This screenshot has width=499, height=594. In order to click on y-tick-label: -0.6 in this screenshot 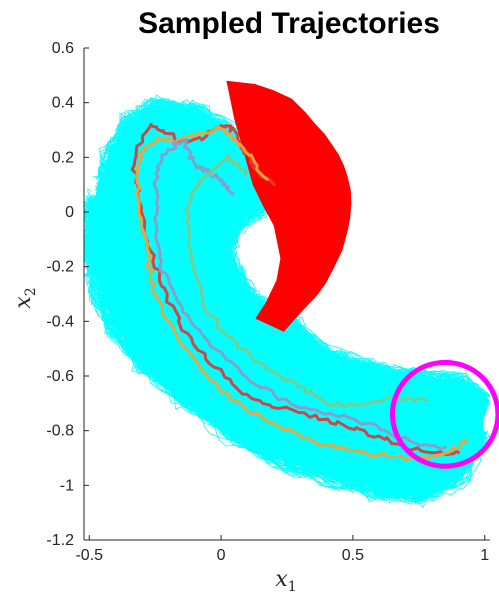, I will do `click(60, 376)`.